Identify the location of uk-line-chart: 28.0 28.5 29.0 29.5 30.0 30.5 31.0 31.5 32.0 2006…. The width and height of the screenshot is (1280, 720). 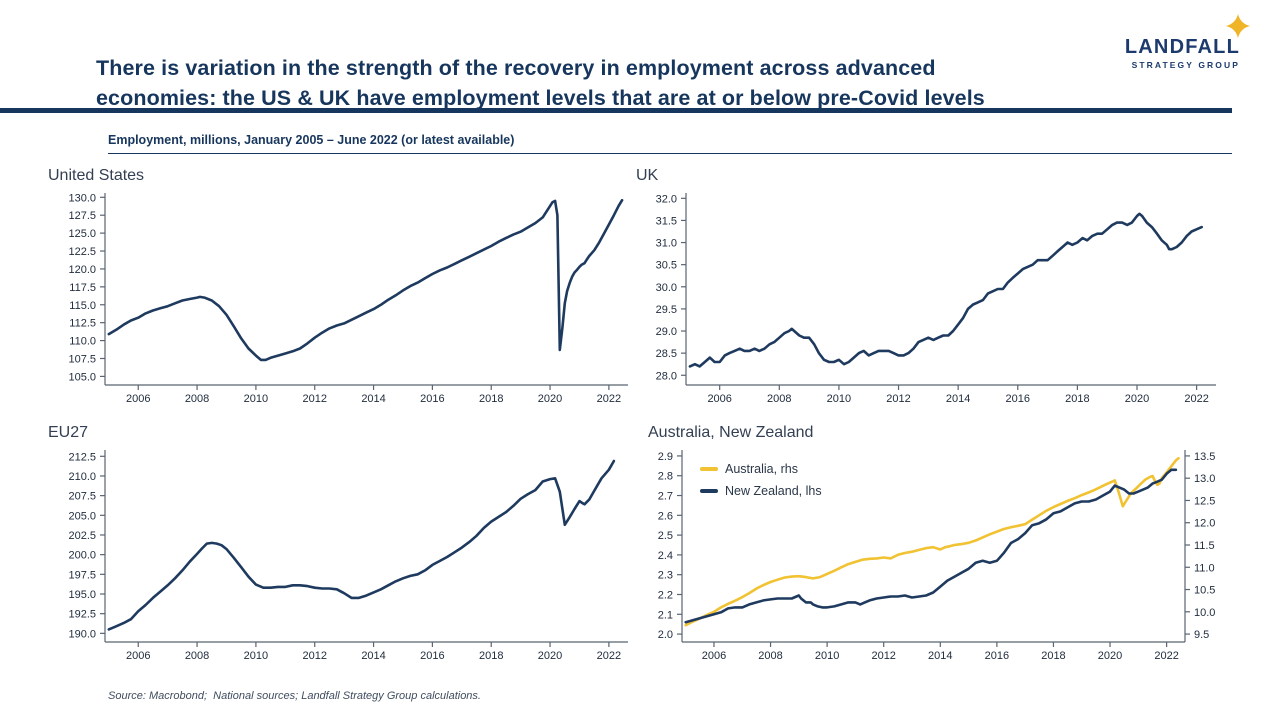
(936, 299).